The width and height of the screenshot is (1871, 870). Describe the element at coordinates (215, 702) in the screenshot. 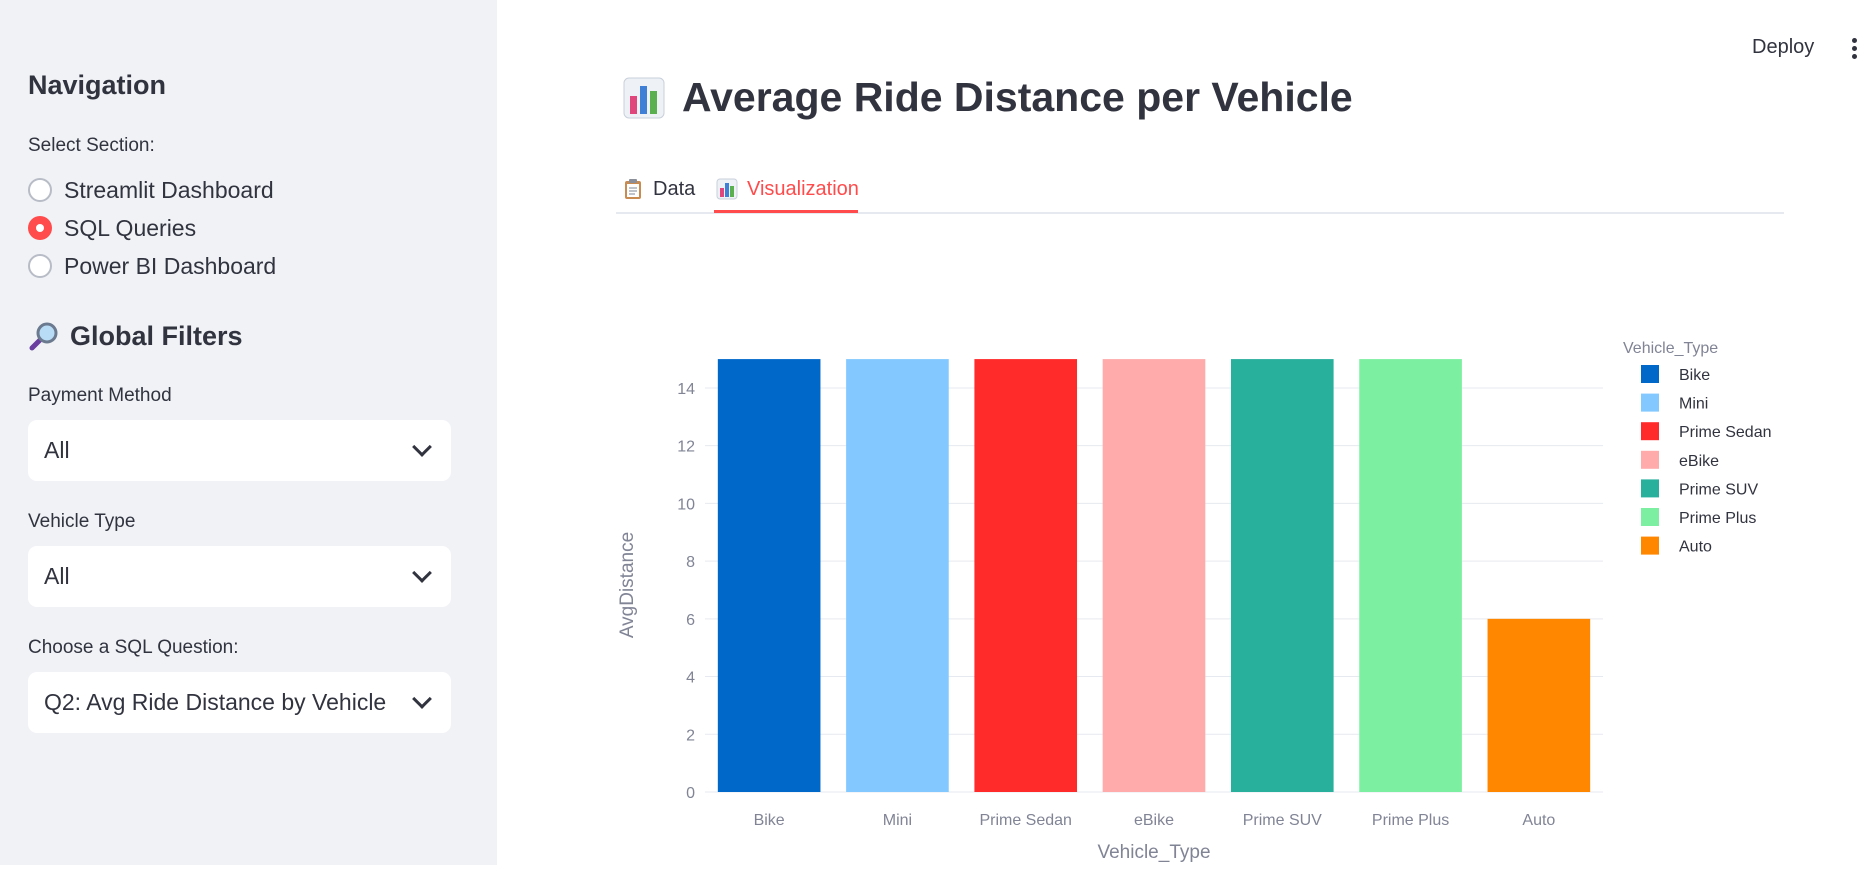

I see `select-value: Q2: Avg Ride Distance by Vehicle` at that location.